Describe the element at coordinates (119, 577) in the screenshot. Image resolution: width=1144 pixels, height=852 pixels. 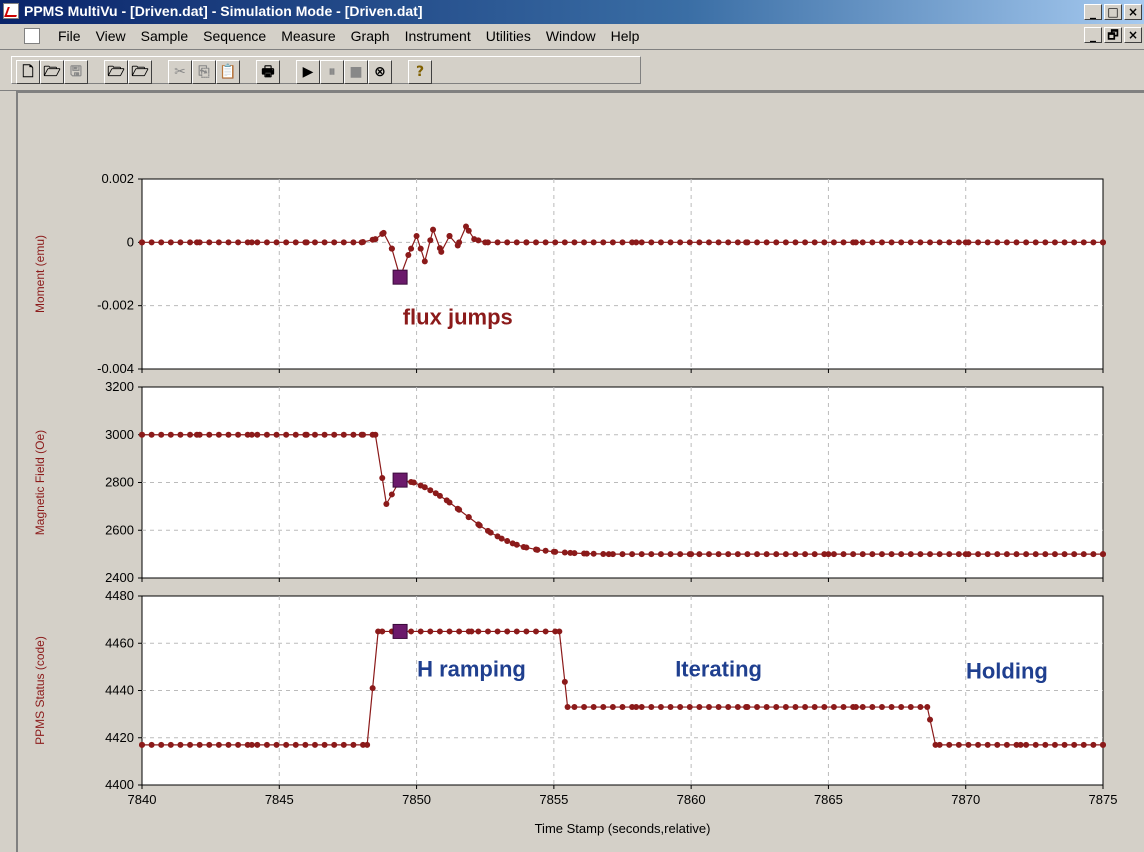
I see `y-tick-label: 2400` at that location.